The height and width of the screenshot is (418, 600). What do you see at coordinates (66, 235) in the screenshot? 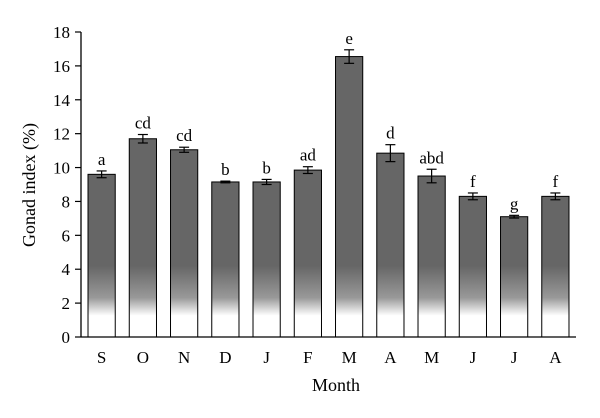
I see `y-tick-label-6: 6` at bounding box center [66, 235].